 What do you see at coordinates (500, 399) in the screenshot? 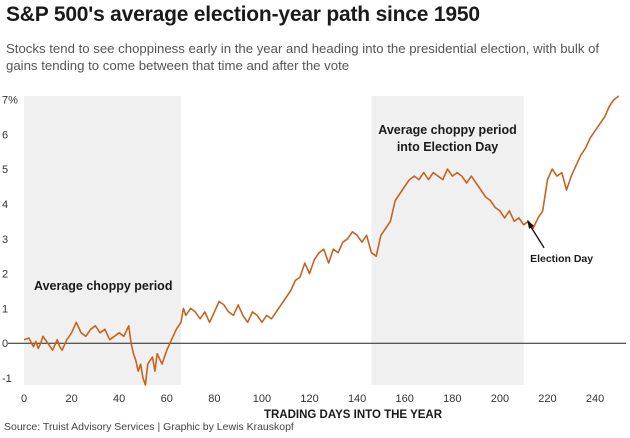
I see `x-tick-label: 200` at bounding box center [500, 399].